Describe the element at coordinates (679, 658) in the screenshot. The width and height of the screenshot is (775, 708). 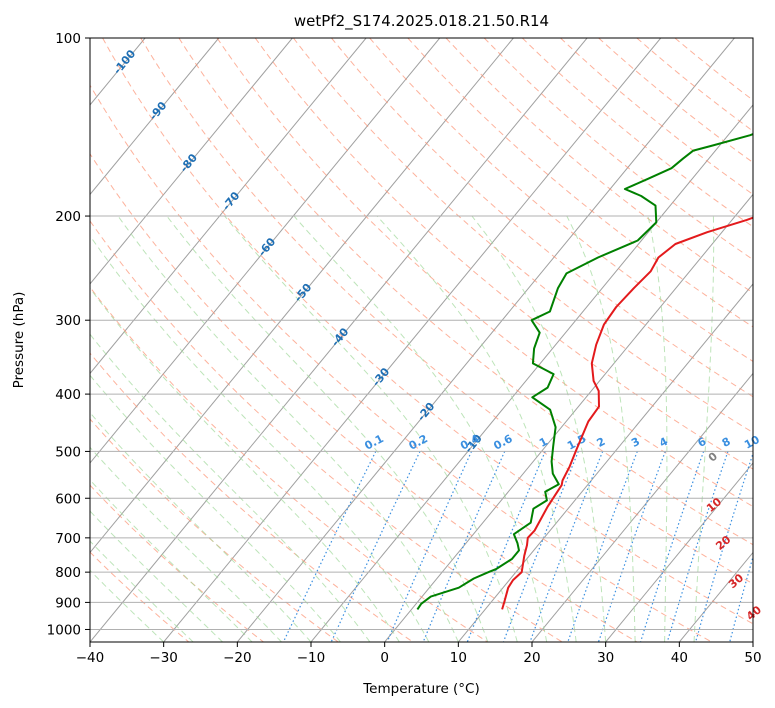
I see `x-tick-label: 40` at that location.